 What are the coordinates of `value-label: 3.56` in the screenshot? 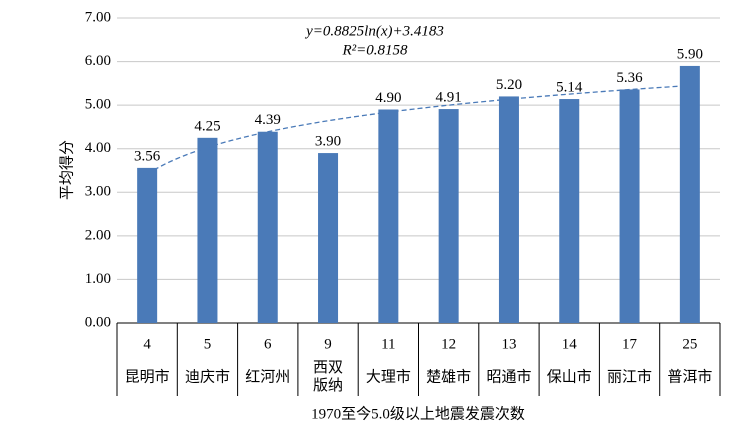 It's located at (147, 156).